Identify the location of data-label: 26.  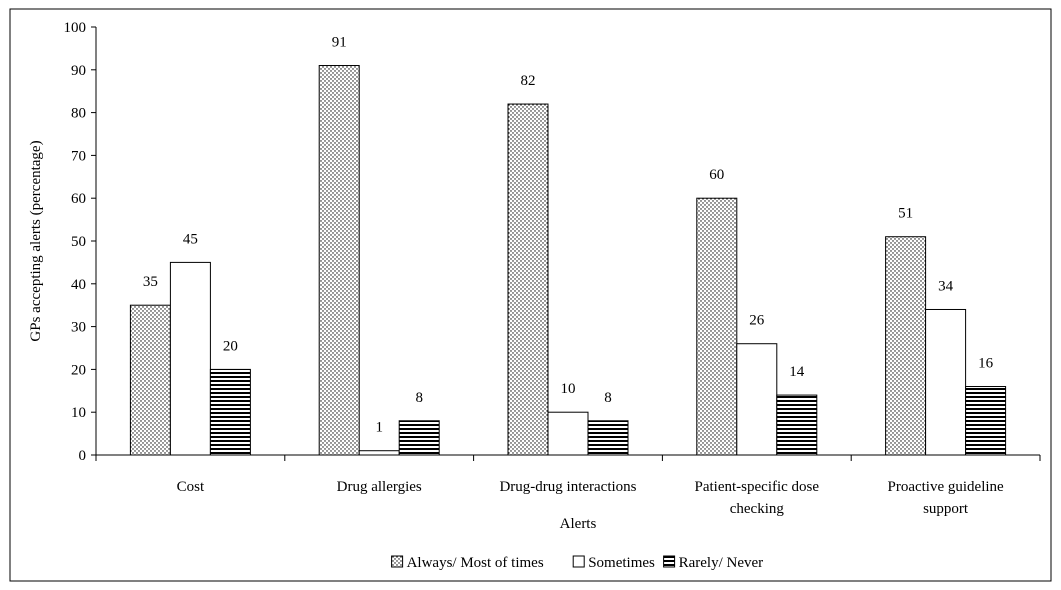
(757, 321).